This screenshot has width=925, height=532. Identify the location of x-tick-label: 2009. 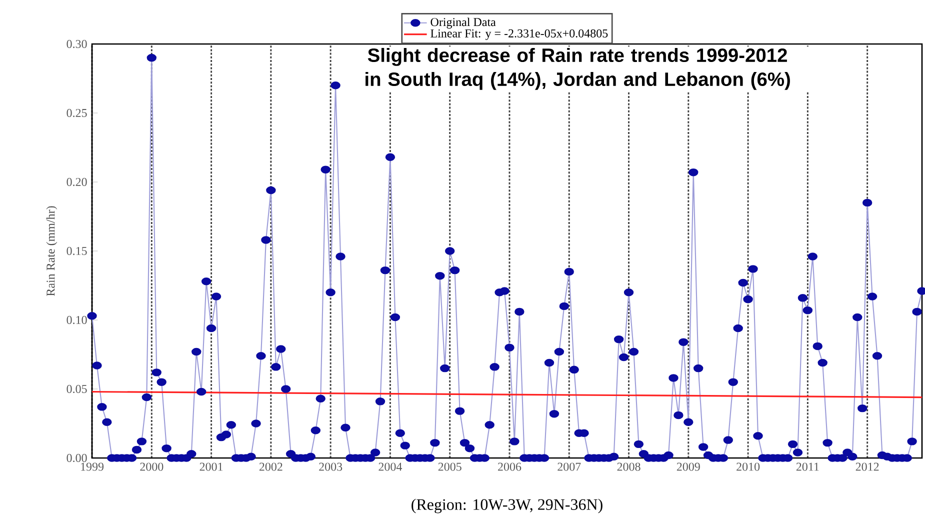
(688, 466).